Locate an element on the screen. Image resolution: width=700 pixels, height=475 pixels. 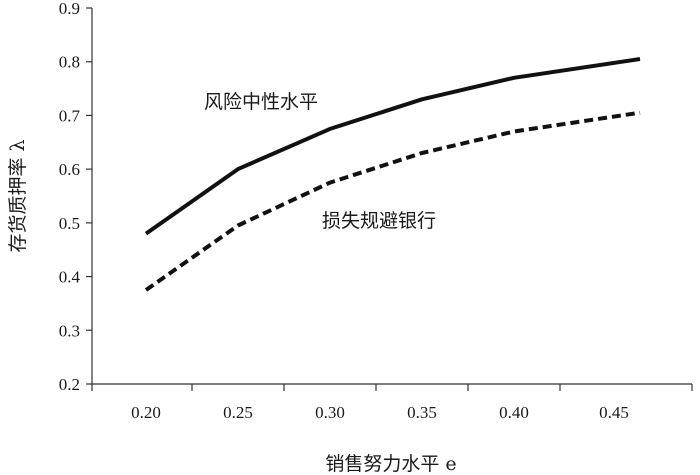
y-tick-label: 0.9 is located at coordinates (69, 9).